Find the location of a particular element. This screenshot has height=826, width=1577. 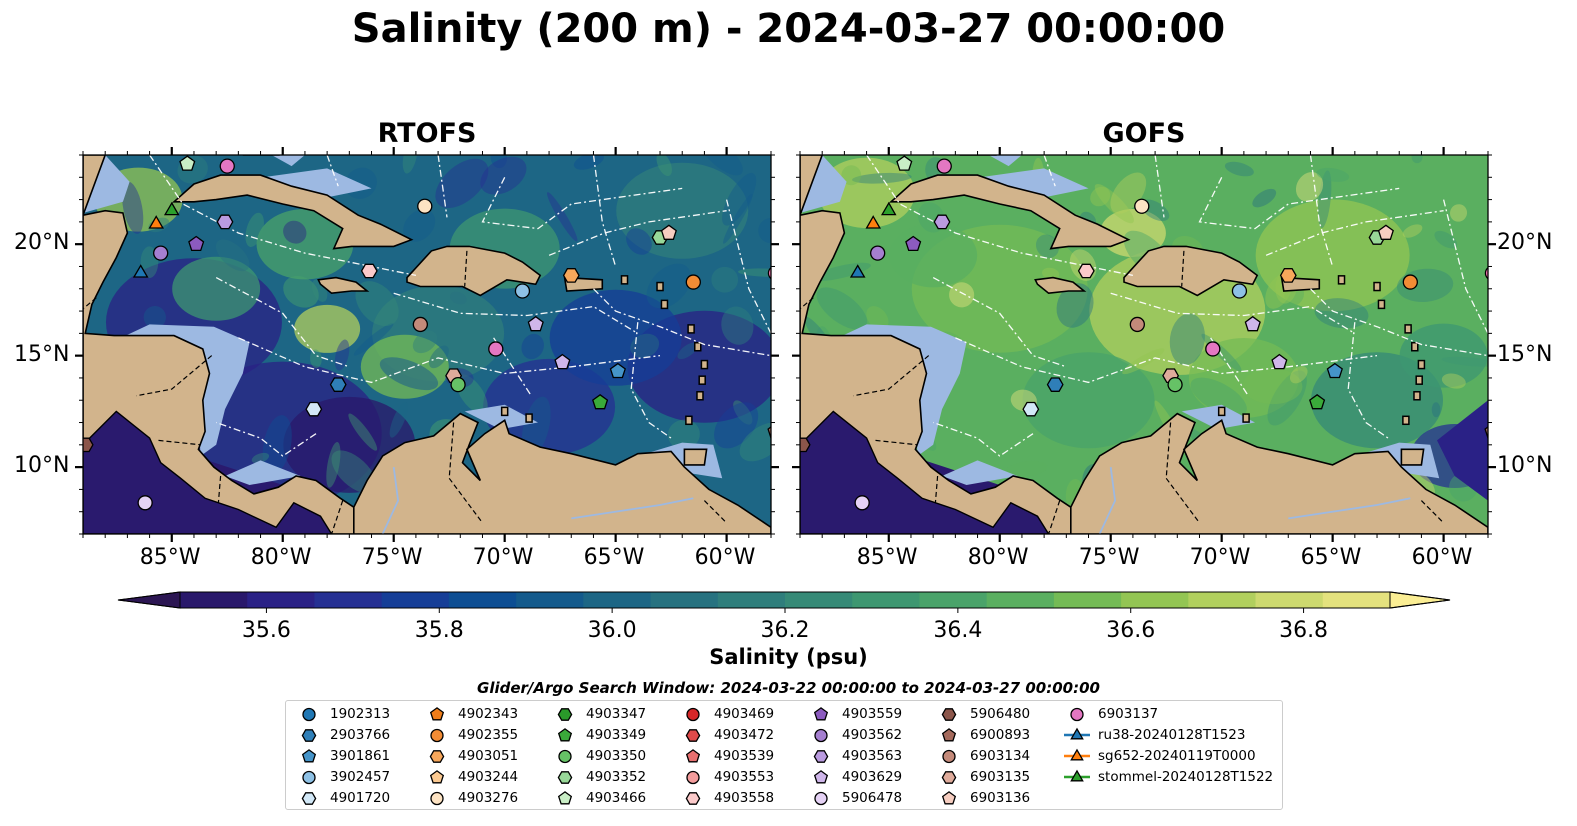

land-cuba is located at coordinates (1009, 212).